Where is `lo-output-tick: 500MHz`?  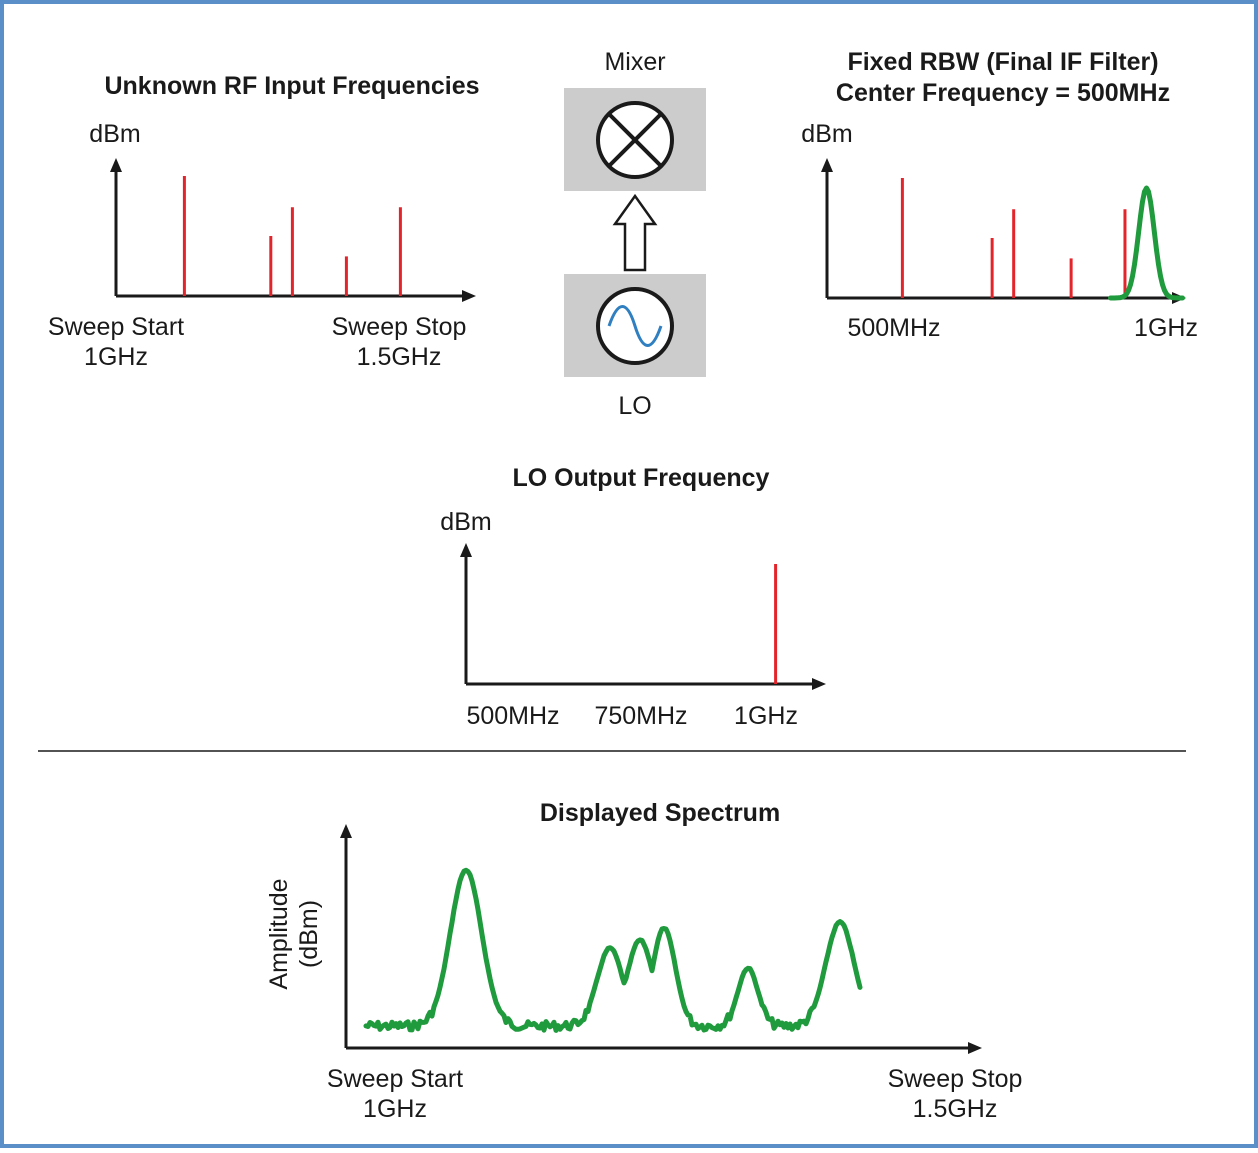
lo-output-tick: 500MHz is located at coordinates (512, 716).